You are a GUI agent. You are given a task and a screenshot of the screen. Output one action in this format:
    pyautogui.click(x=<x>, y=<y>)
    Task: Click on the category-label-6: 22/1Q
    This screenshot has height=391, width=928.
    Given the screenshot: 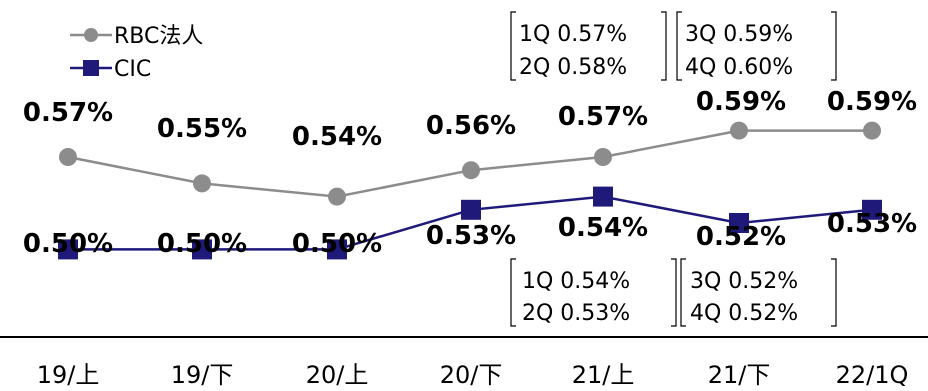 What is the action you would take?
    pyautogui.click(x=872, y=375)
    